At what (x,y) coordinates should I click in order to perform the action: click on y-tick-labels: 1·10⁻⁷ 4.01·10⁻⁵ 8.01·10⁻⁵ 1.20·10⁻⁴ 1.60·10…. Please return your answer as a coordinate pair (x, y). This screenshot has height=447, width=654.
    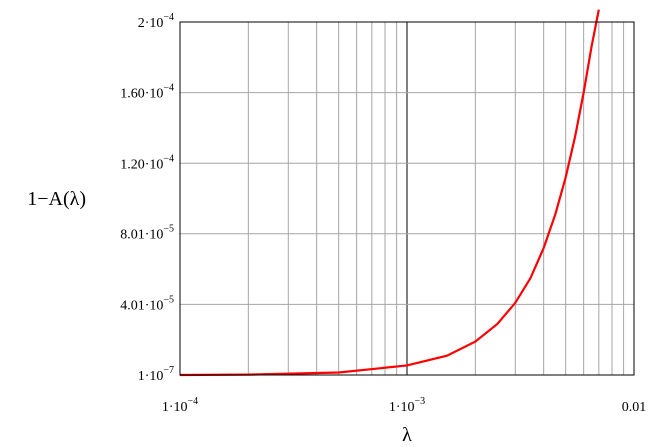
    Looking at the image, I should click on (147, 198).